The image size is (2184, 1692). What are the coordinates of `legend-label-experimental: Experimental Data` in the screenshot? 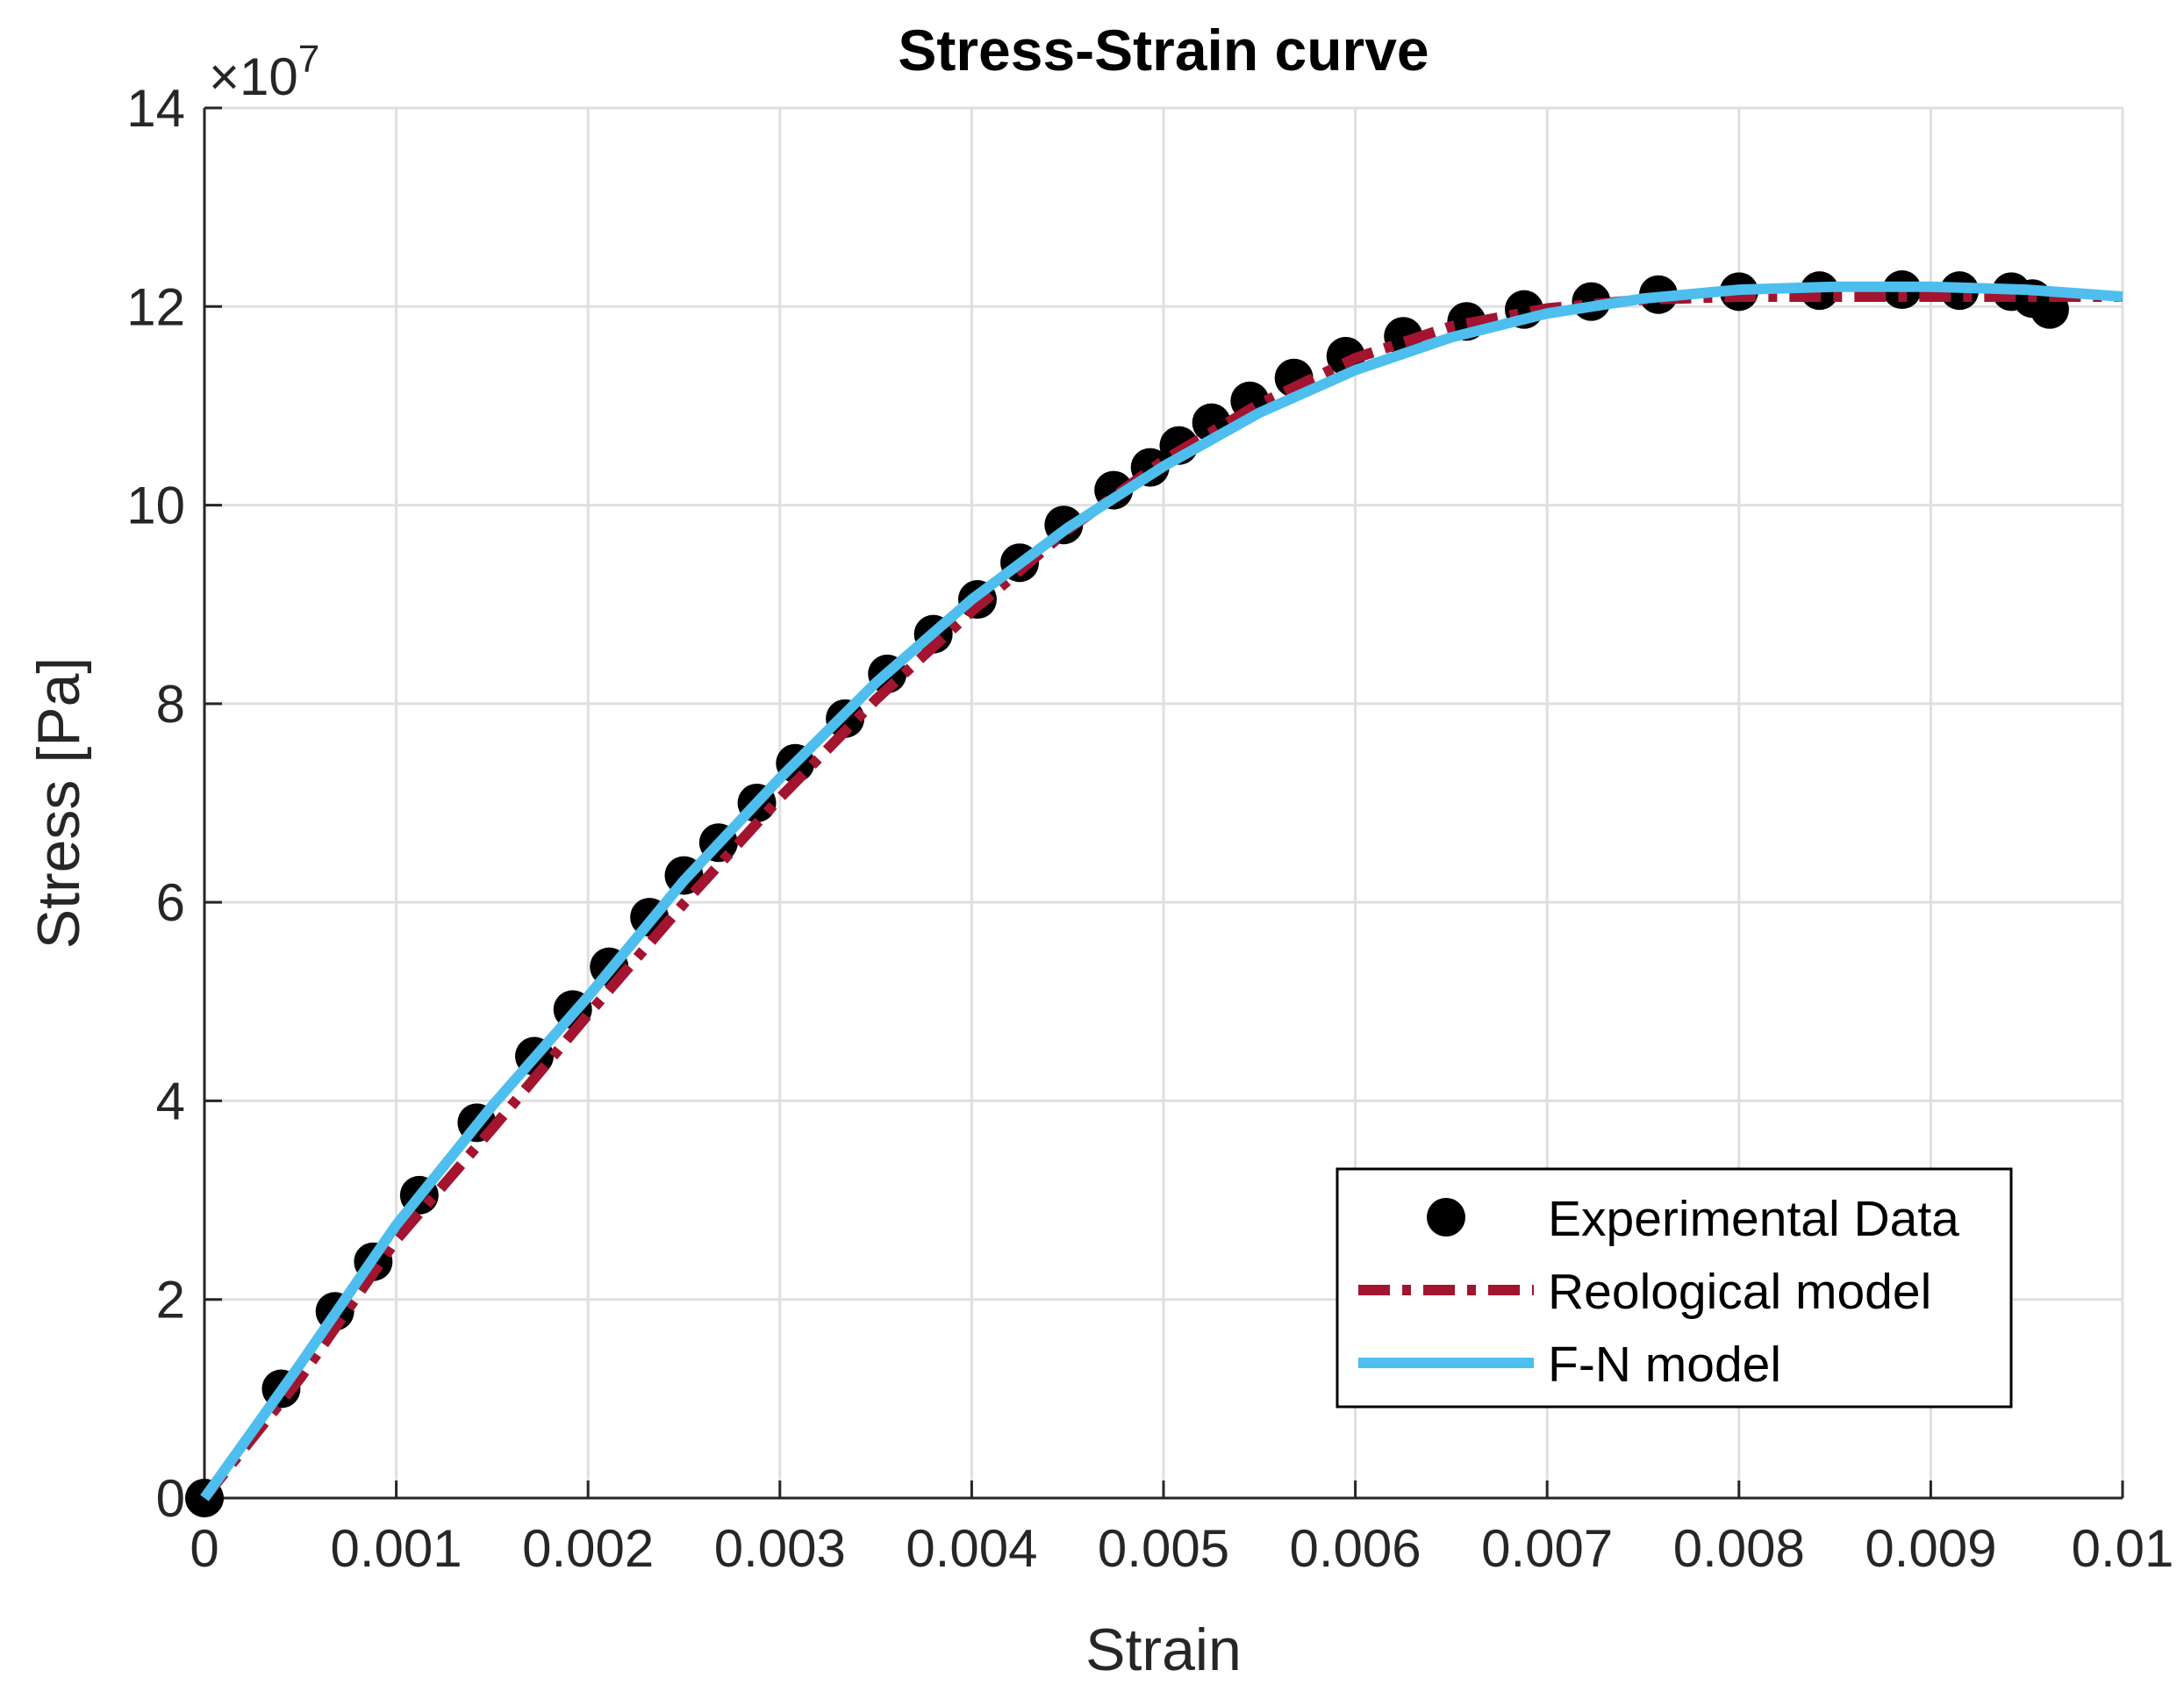 It's located at (1753, 1219).